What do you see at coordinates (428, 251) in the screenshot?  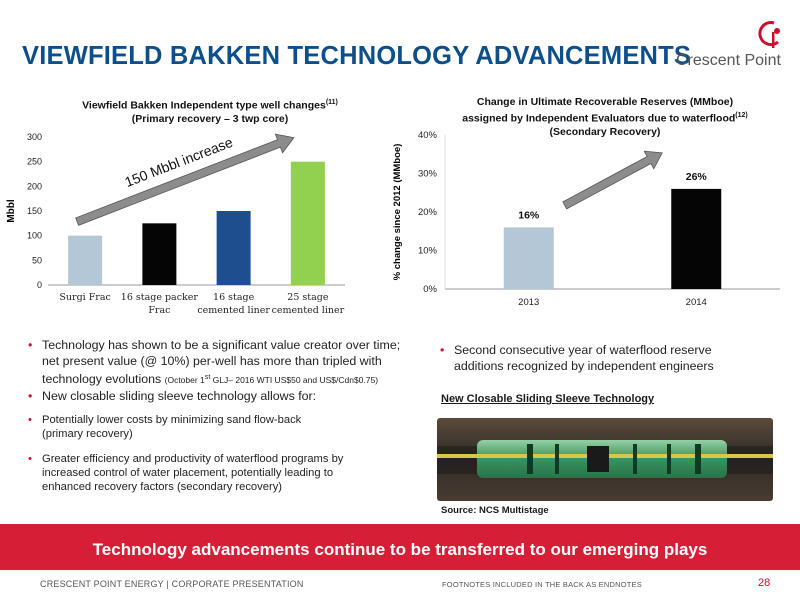 I see `right-y-tick-label: 10%` at bounding box center [428, 251].